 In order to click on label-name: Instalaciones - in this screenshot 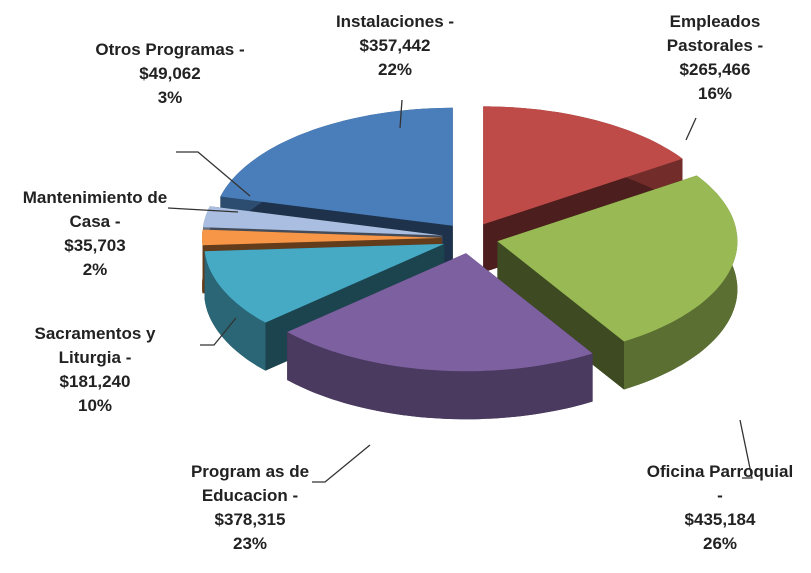, I will do `click(395, 21)`.